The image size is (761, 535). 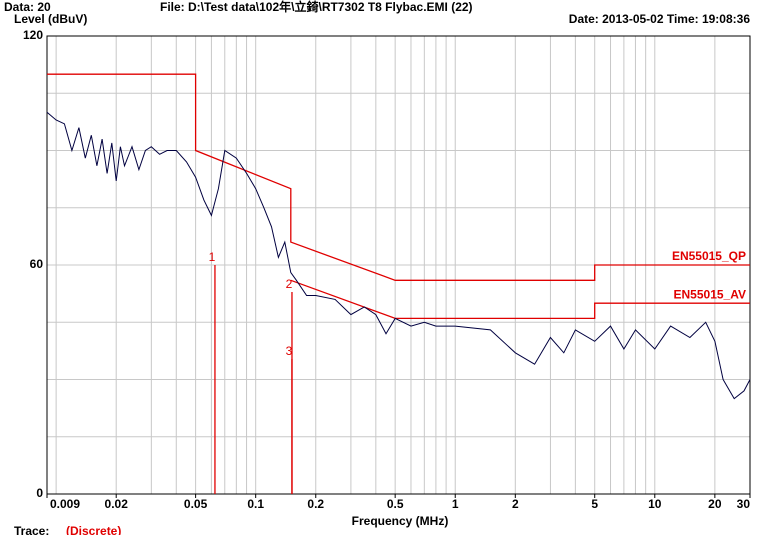 I want to click on marker-label: 1, so click(x=212, y=257).